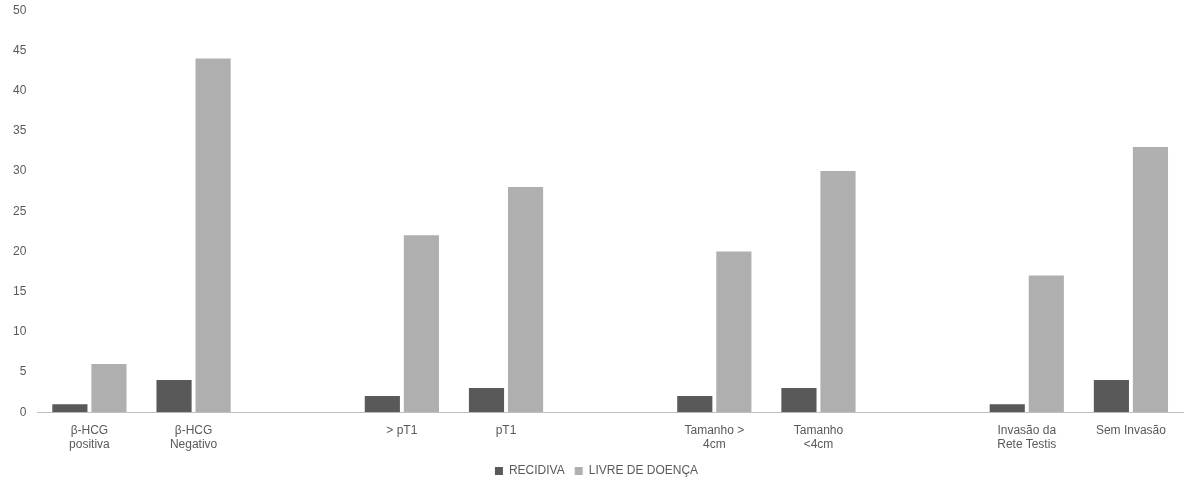 Image resolution: width=1198 pixels, height=492 pixels. Describe the element at coordinates (19, 331) in the screenshot. I see `y-tick-label: 10` at that location.